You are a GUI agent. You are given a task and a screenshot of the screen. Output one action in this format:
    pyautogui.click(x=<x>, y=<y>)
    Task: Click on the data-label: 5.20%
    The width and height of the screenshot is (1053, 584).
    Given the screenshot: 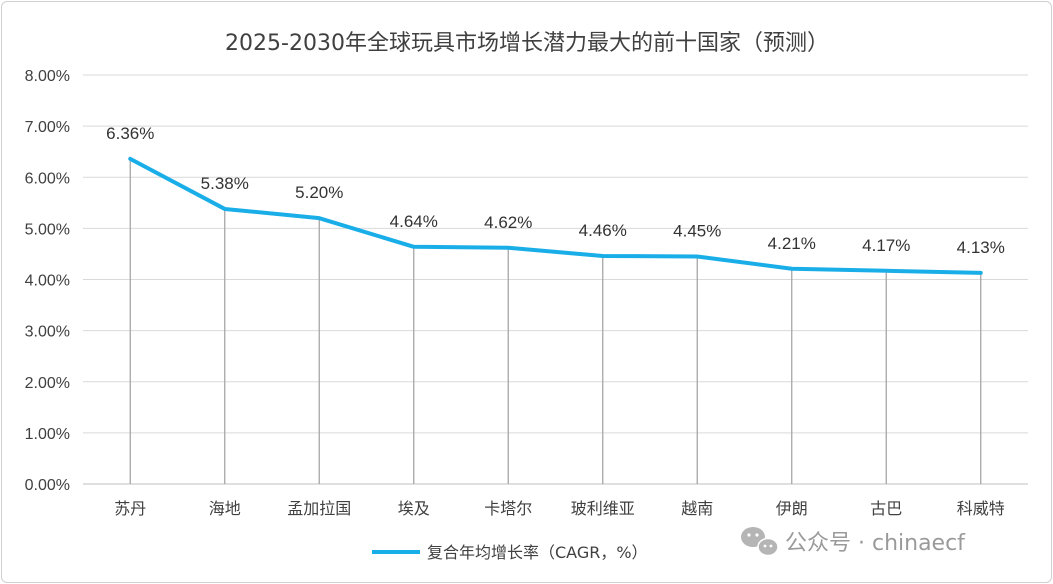 What is the action you would take?
    pyautogui.click(x=319, y=192)
    